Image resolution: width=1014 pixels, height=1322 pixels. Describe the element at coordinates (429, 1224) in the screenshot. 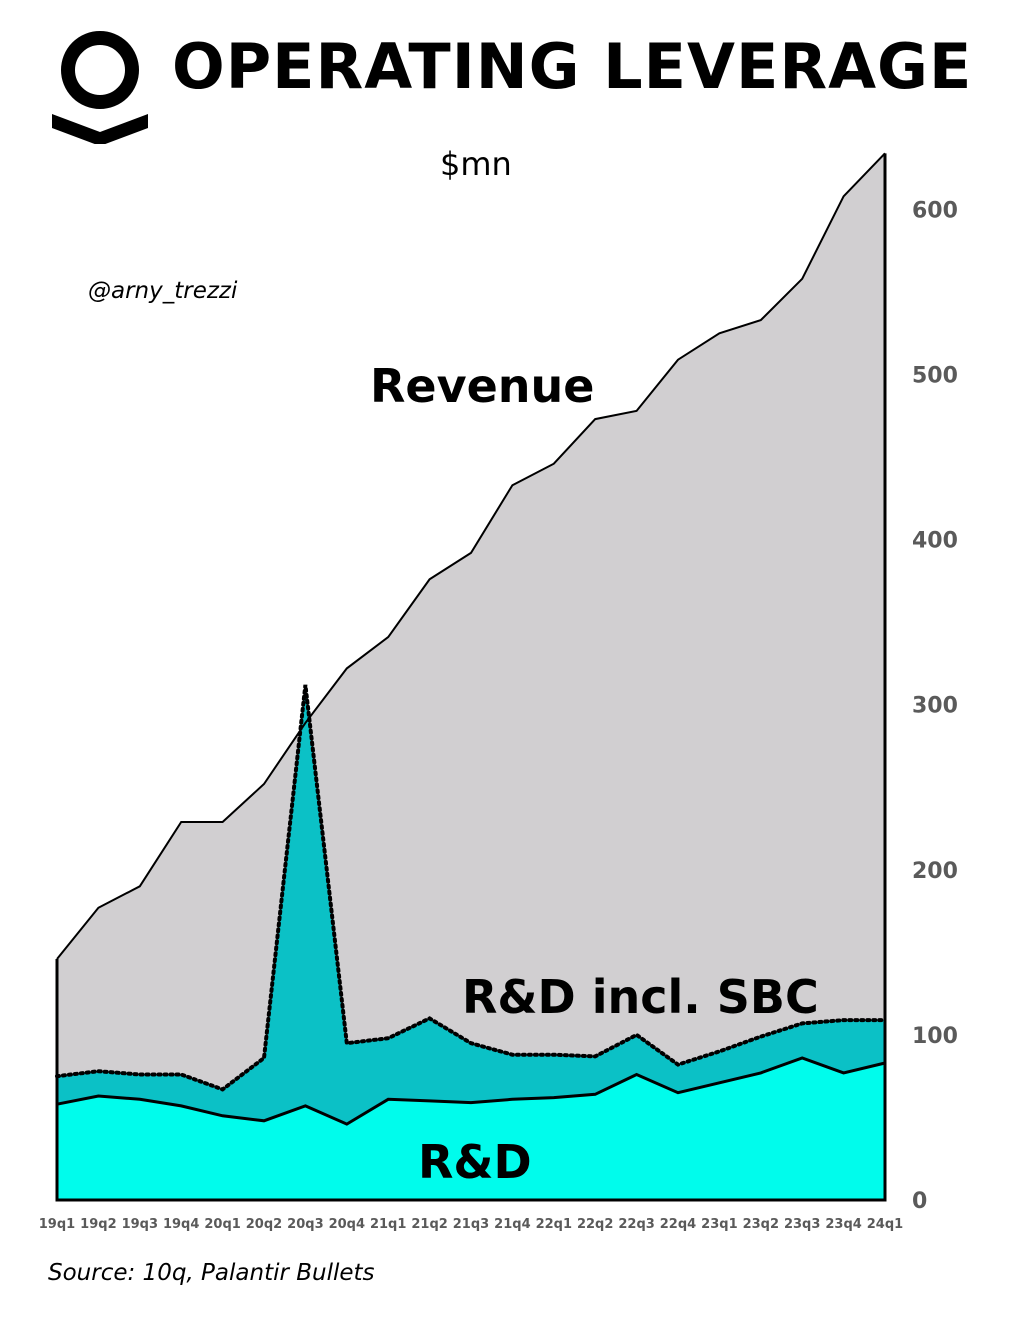

I see `x-tick-label: 21q2` at that location.